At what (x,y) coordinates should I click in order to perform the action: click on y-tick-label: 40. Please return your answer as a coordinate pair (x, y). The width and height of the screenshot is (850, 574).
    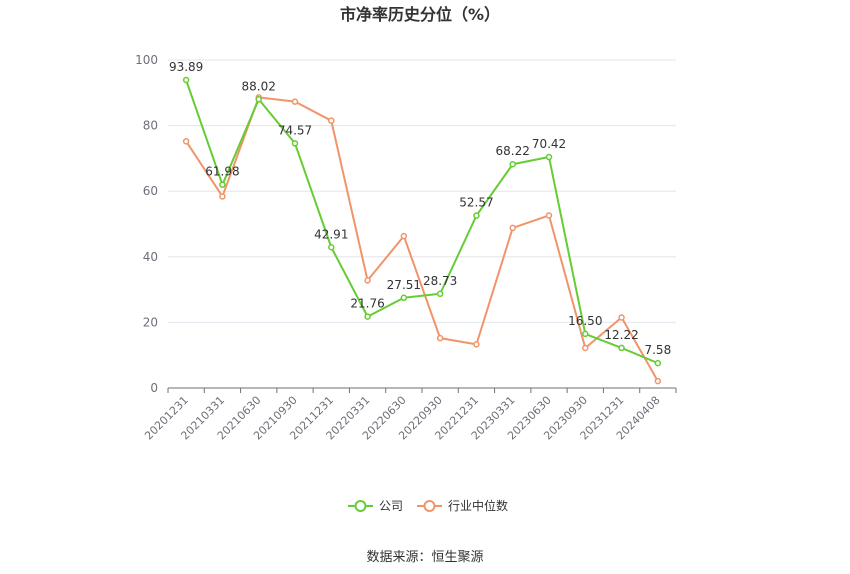
    Looking at the image, I should click on (150, 257).